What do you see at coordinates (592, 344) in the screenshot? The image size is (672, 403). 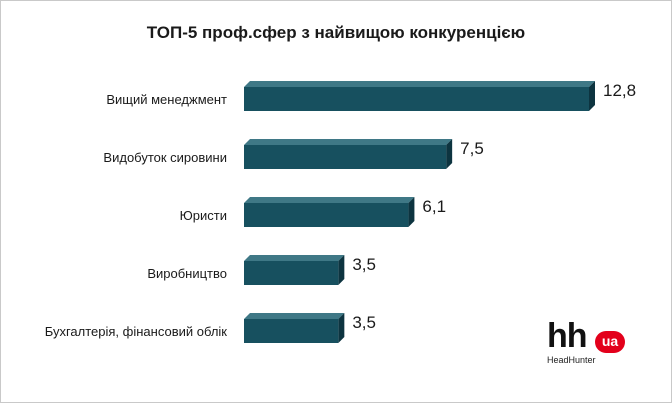 I see `headhunter-logo: hh ua HeadHunter` at bounding box center [592, 344].